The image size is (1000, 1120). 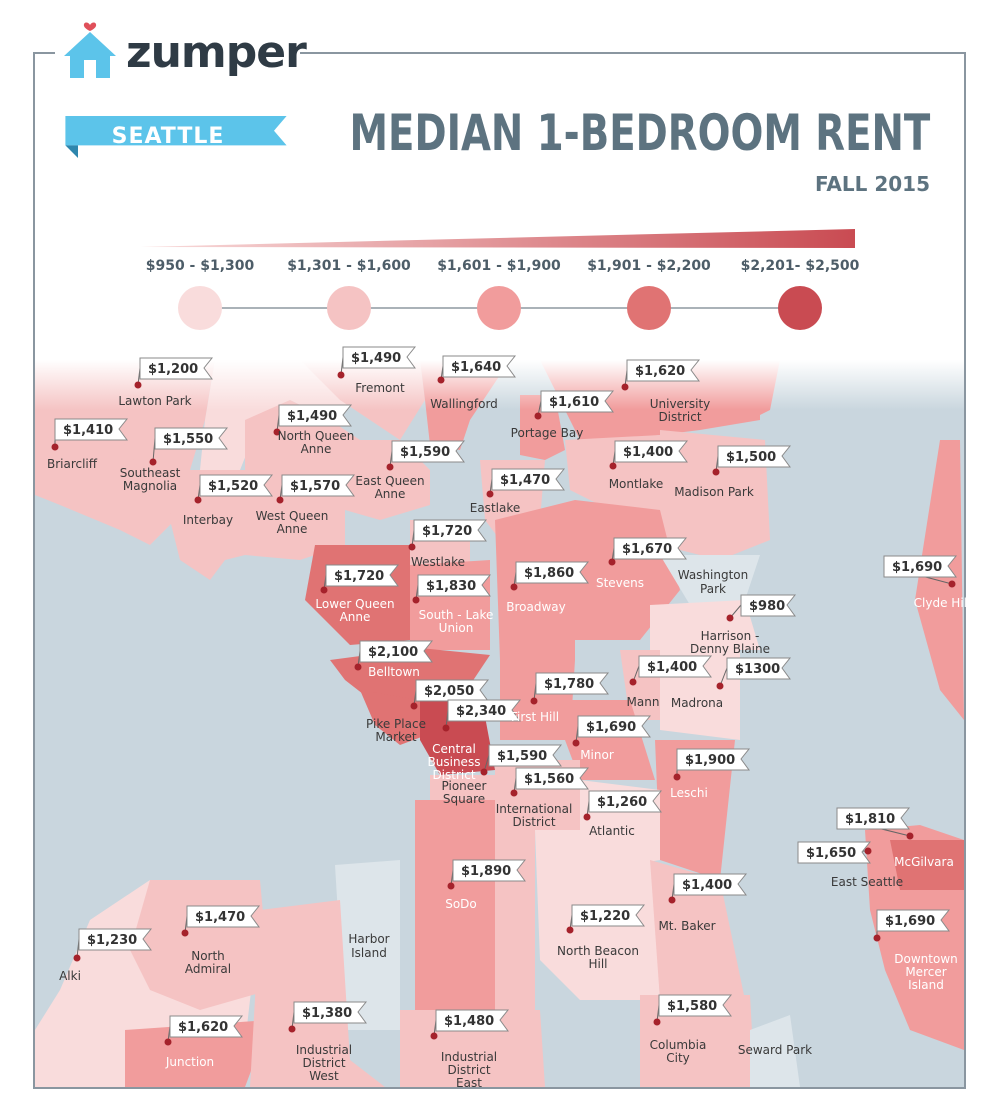 What do you see at coordinates (183, 52) in the screenshot?
I see `brand-logo: zumper` at bounding box center [183, 52].